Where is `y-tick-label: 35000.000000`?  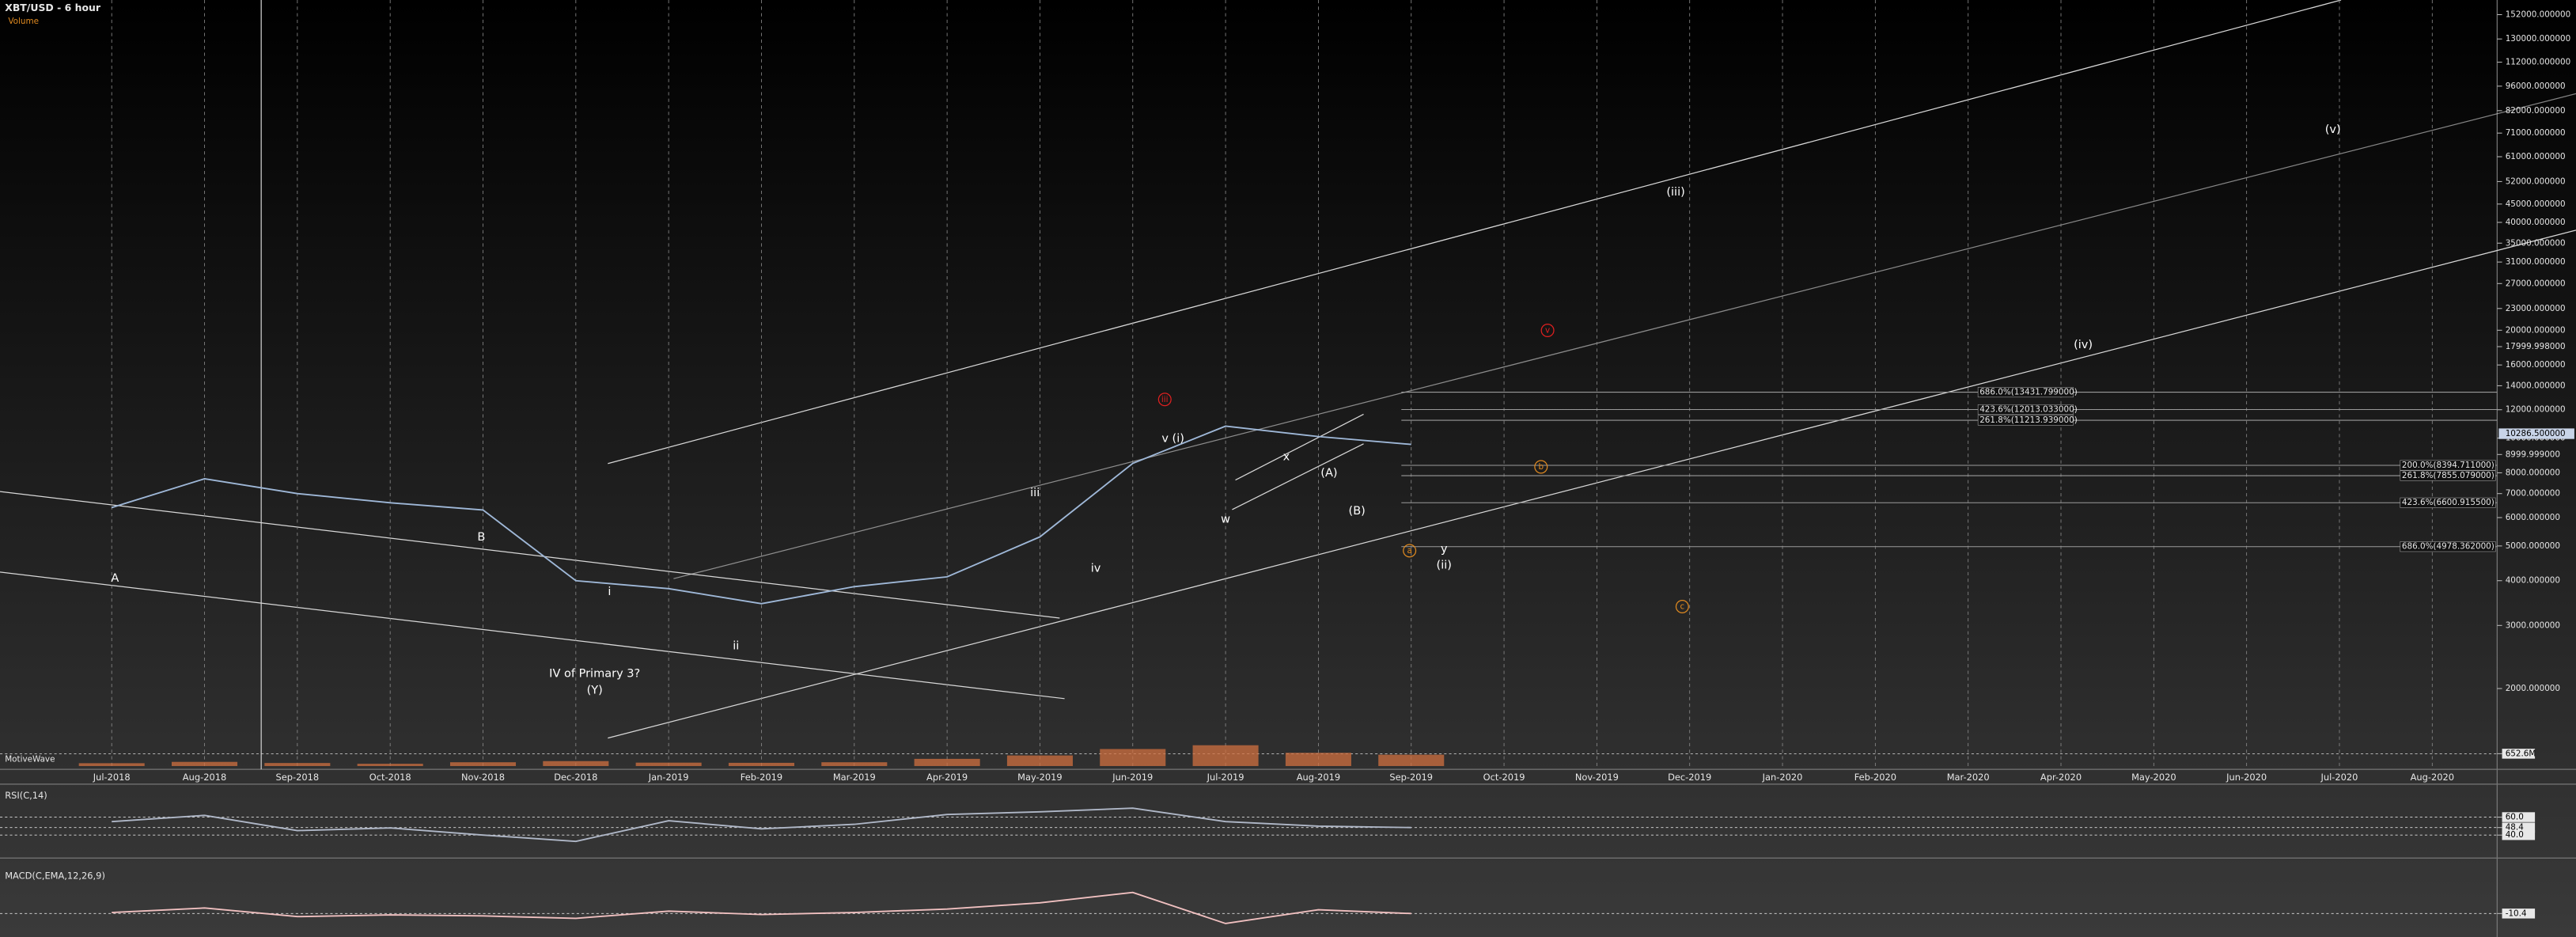
y-tick-label: 35000.000000 is located at coordinates (2536, 243).